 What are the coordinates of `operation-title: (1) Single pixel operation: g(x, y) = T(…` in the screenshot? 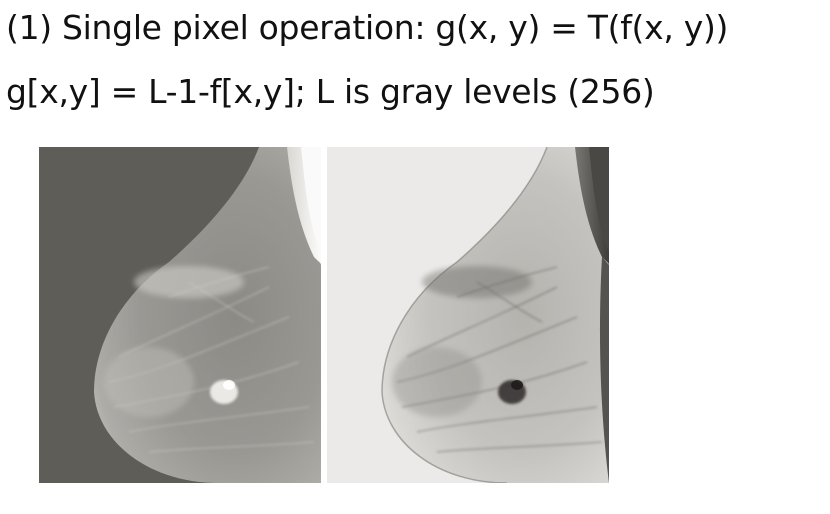 It's located at (367, 27).